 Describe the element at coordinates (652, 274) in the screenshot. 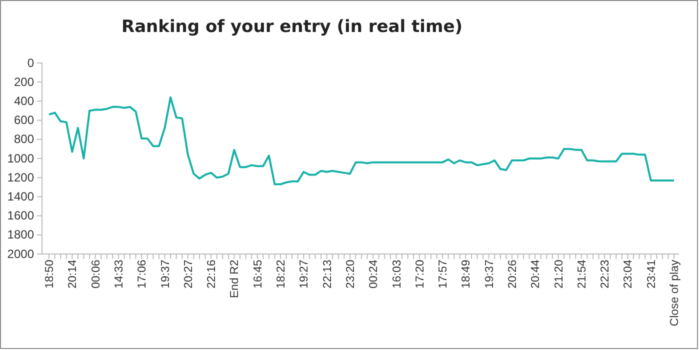

I see `x-tick-label: 23:41` at that location.